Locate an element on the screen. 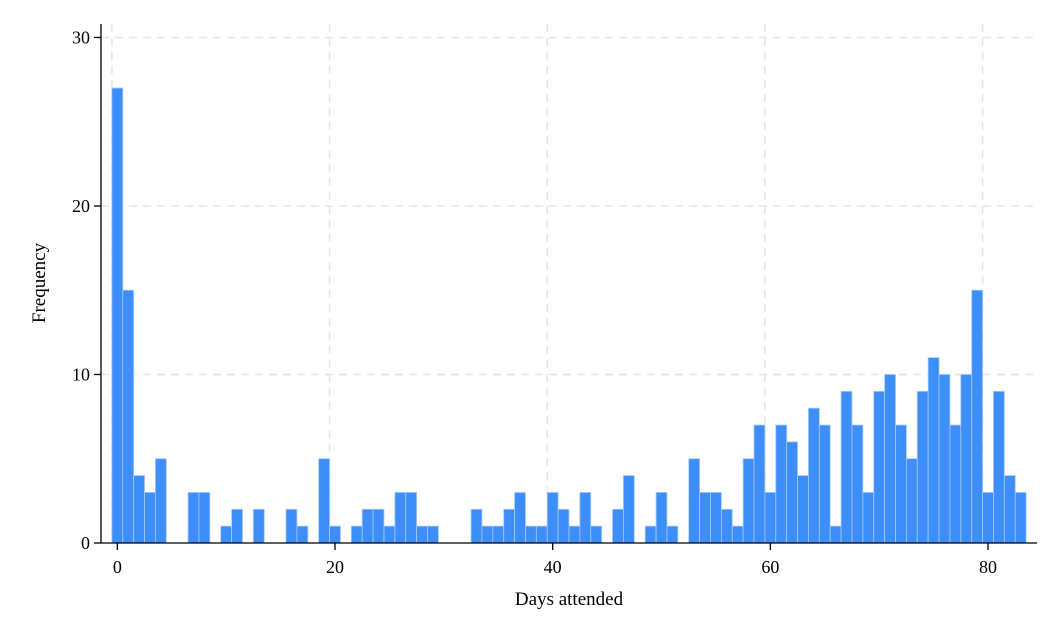 The height and width of the screenshot is (636, 1061). y-tick-label: 0 is located at coordinates (85, 543).